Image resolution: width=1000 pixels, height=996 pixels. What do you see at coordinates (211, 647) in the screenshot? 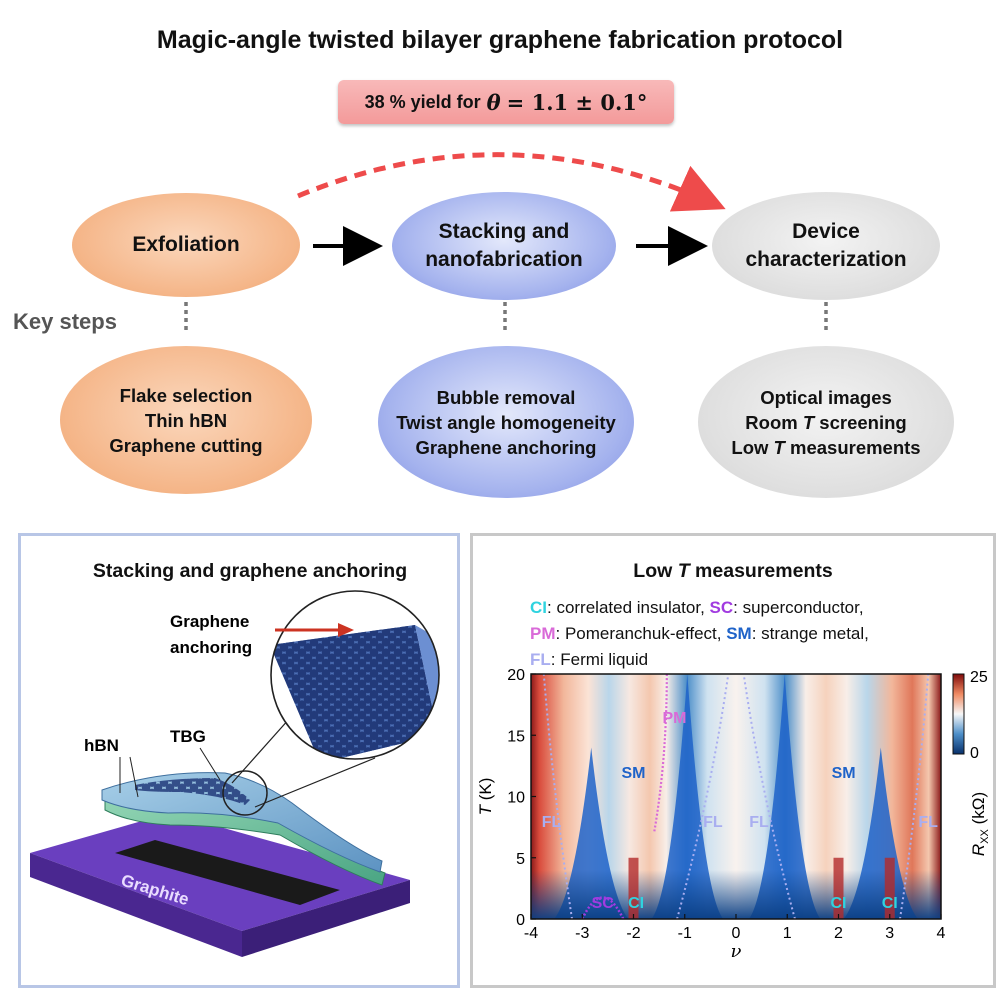
I see `anchoring-label-2: anchoring` at bounding box center [211, 647].